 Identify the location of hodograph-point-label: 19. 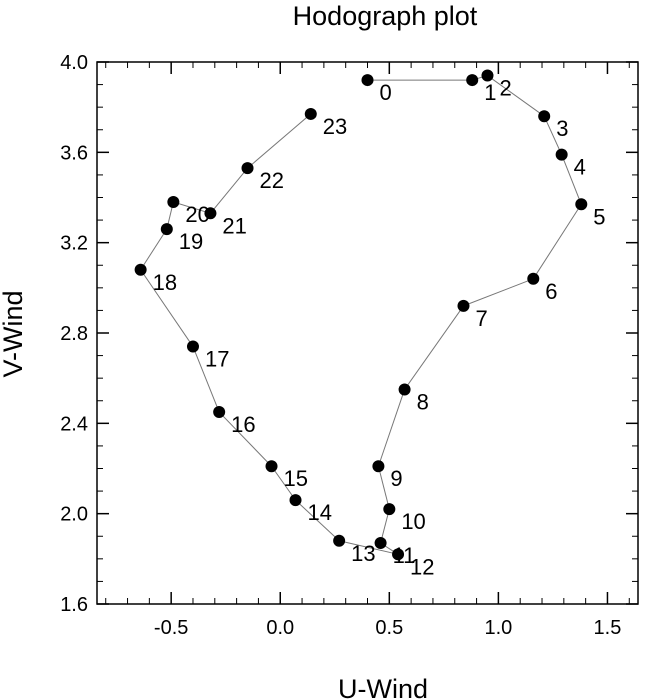
(191, 241).